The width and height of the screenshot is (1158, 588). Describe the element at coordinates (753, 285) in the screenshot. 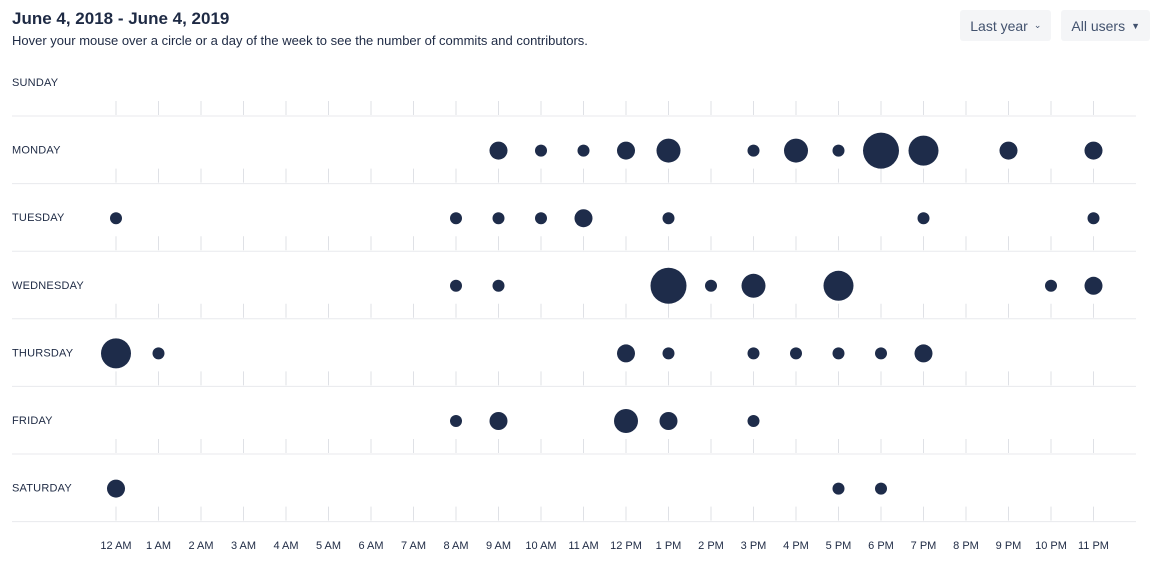

I see `commit-dot-wednesday-3-pm` at that location.